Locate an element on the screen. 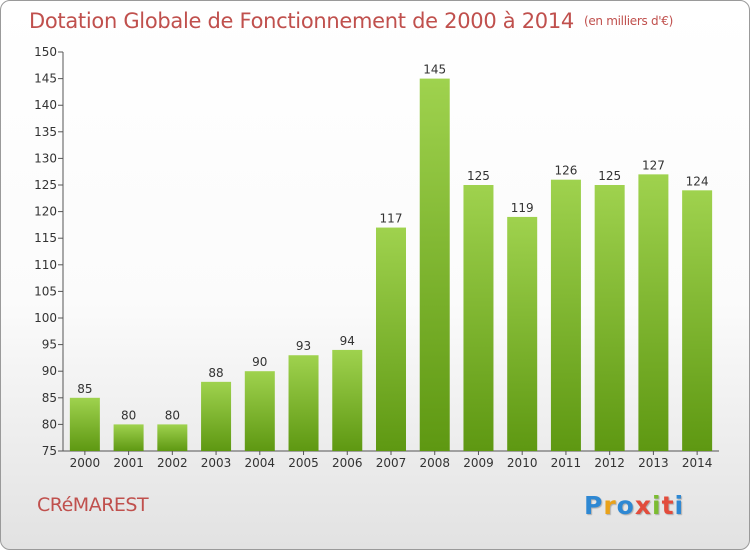 Image resolution: width=750 pixels, height=550 pixels. y-tick-label: 150 is located at coordinates (45, 52).